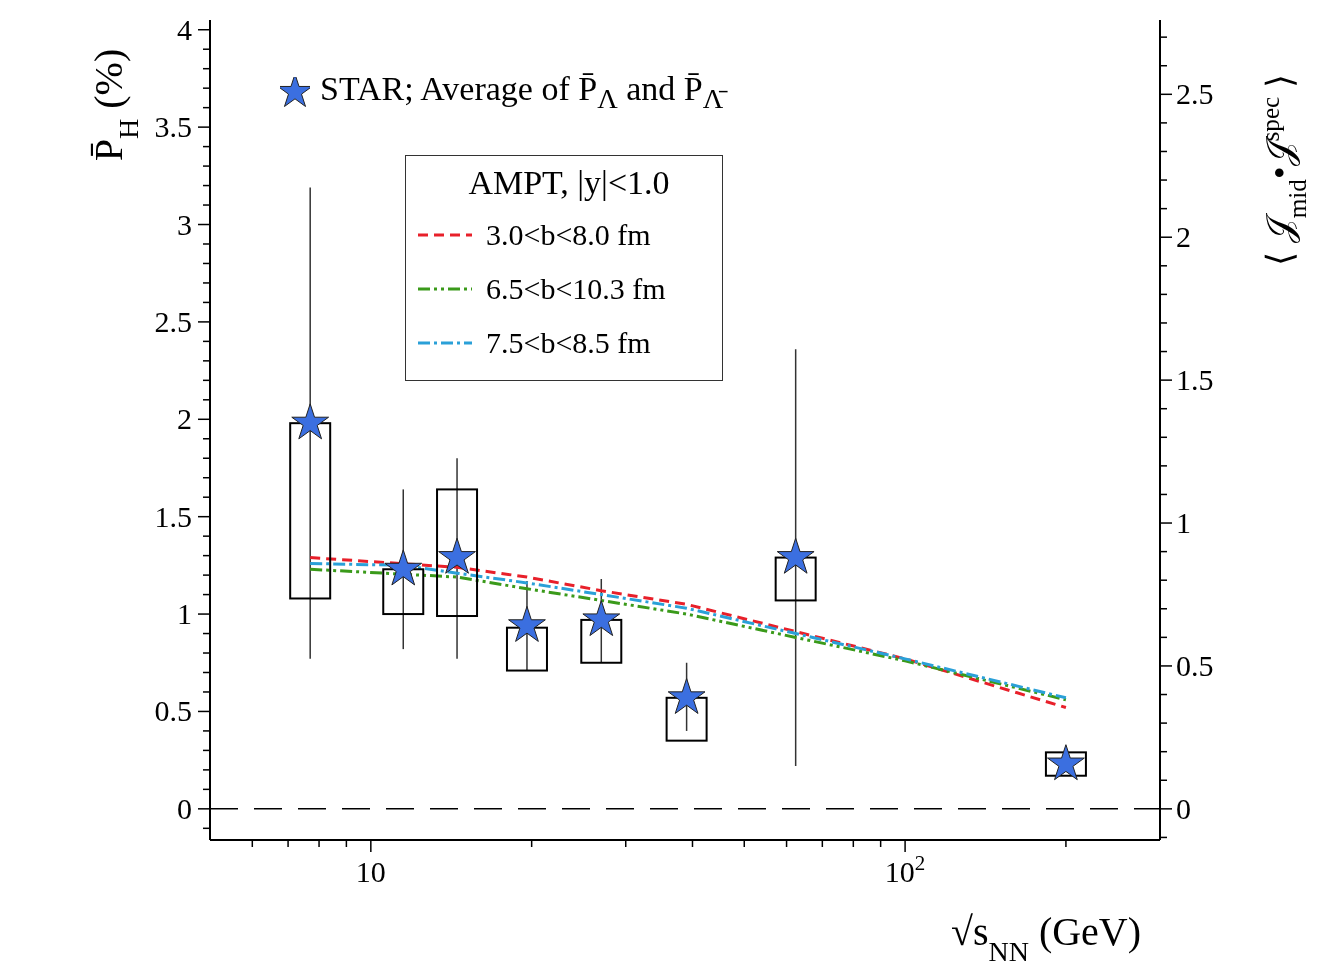 This screenshot has height=977, width=1332. Describe the element at coordinates (1046, 938) in the screenshot. I see `x-axis-title: √s$_{NN}$ (GeV)` at that location.